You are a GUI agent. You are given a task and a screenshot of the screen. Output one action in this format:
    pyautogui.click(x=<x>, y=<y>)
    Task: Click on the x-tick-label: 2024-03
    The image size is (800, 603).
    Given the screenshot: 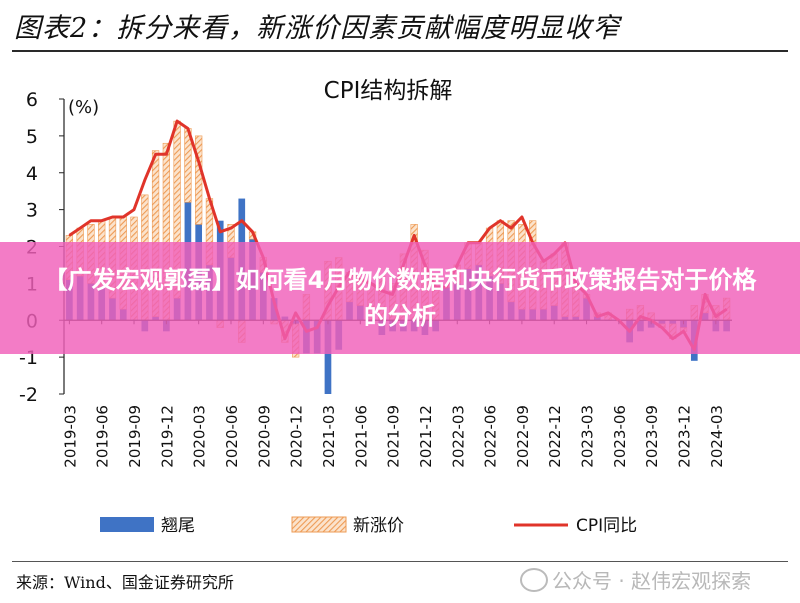 What is the action you would take?
    pyautogui.click(x=717, y=436)
    